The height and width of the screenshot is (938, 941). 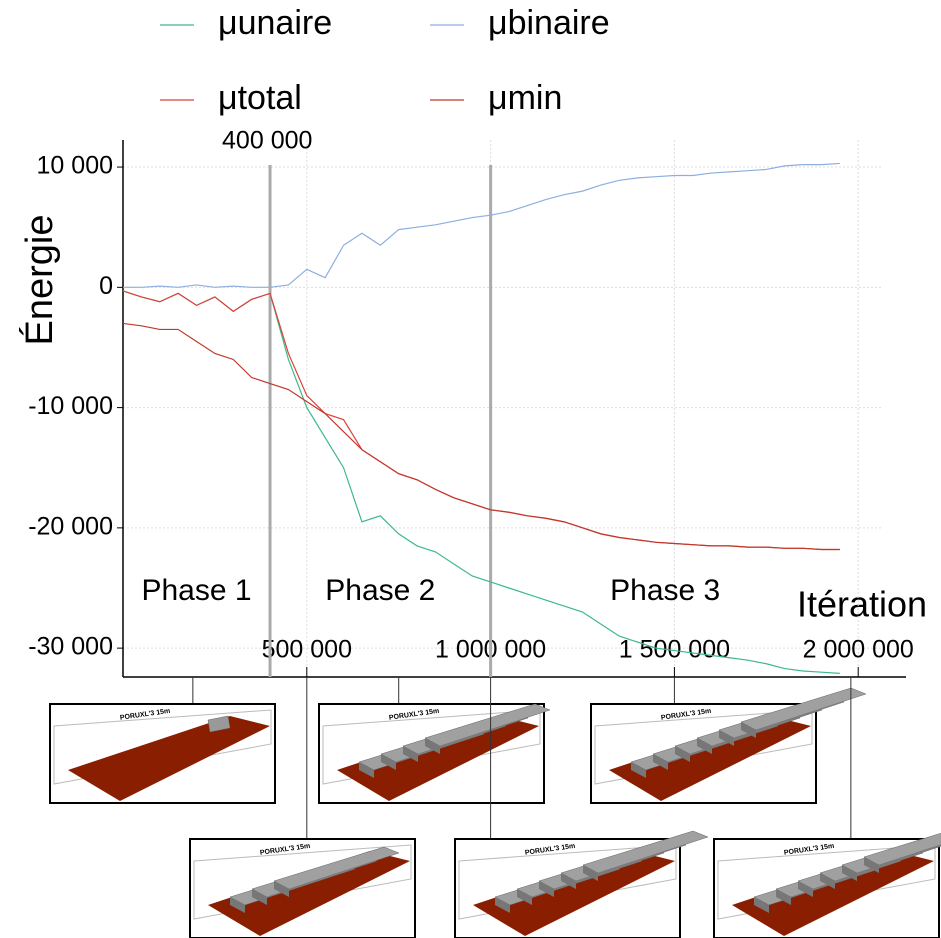 I want to click on x-tick-label: 1 500 000, so click(x=674, y=650).